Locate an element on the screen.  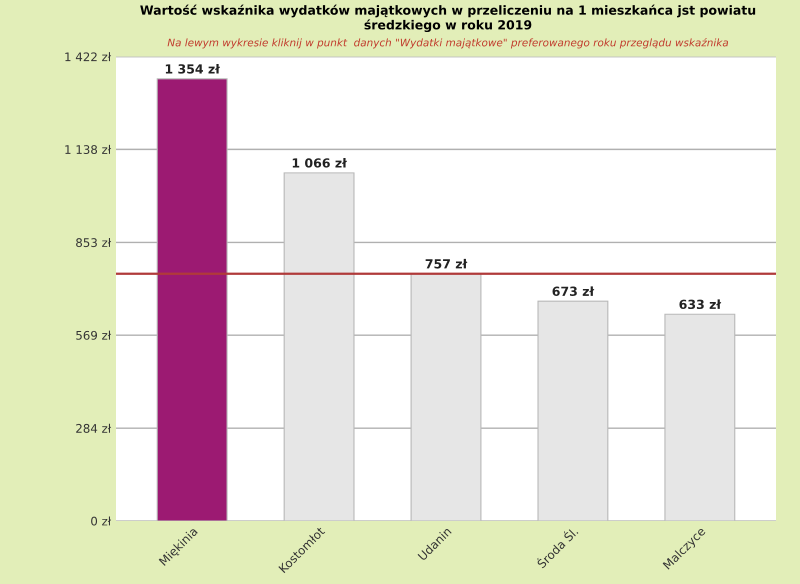
data-label: 673 zł is located at coordinates (573, 291).